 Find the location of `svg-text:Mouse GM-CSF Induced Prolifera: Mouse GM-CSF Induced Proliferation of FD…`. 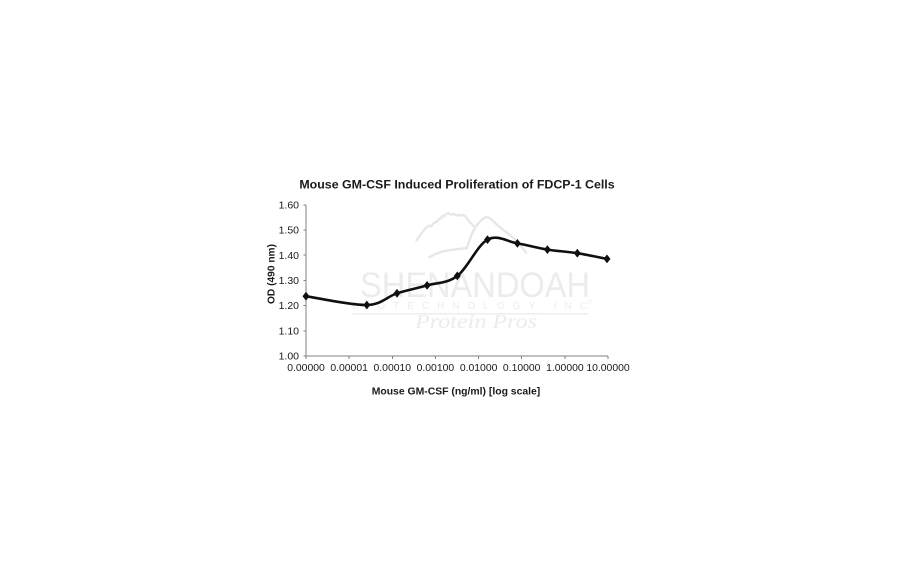

svg-text:Mouse GM-CSF Induced Prolifera: Mouse GM-CSF Induced Proliferation of FD… is located at coordinates (456, 185).